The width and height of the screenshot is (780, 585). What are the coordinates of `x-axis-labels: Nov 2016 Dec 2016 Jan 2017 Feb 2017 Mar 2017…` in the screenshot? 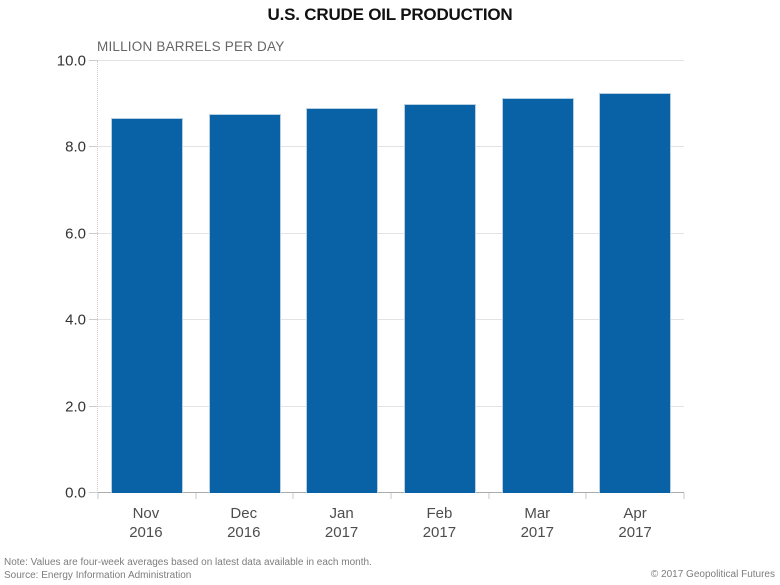 It's located at (390, 525).